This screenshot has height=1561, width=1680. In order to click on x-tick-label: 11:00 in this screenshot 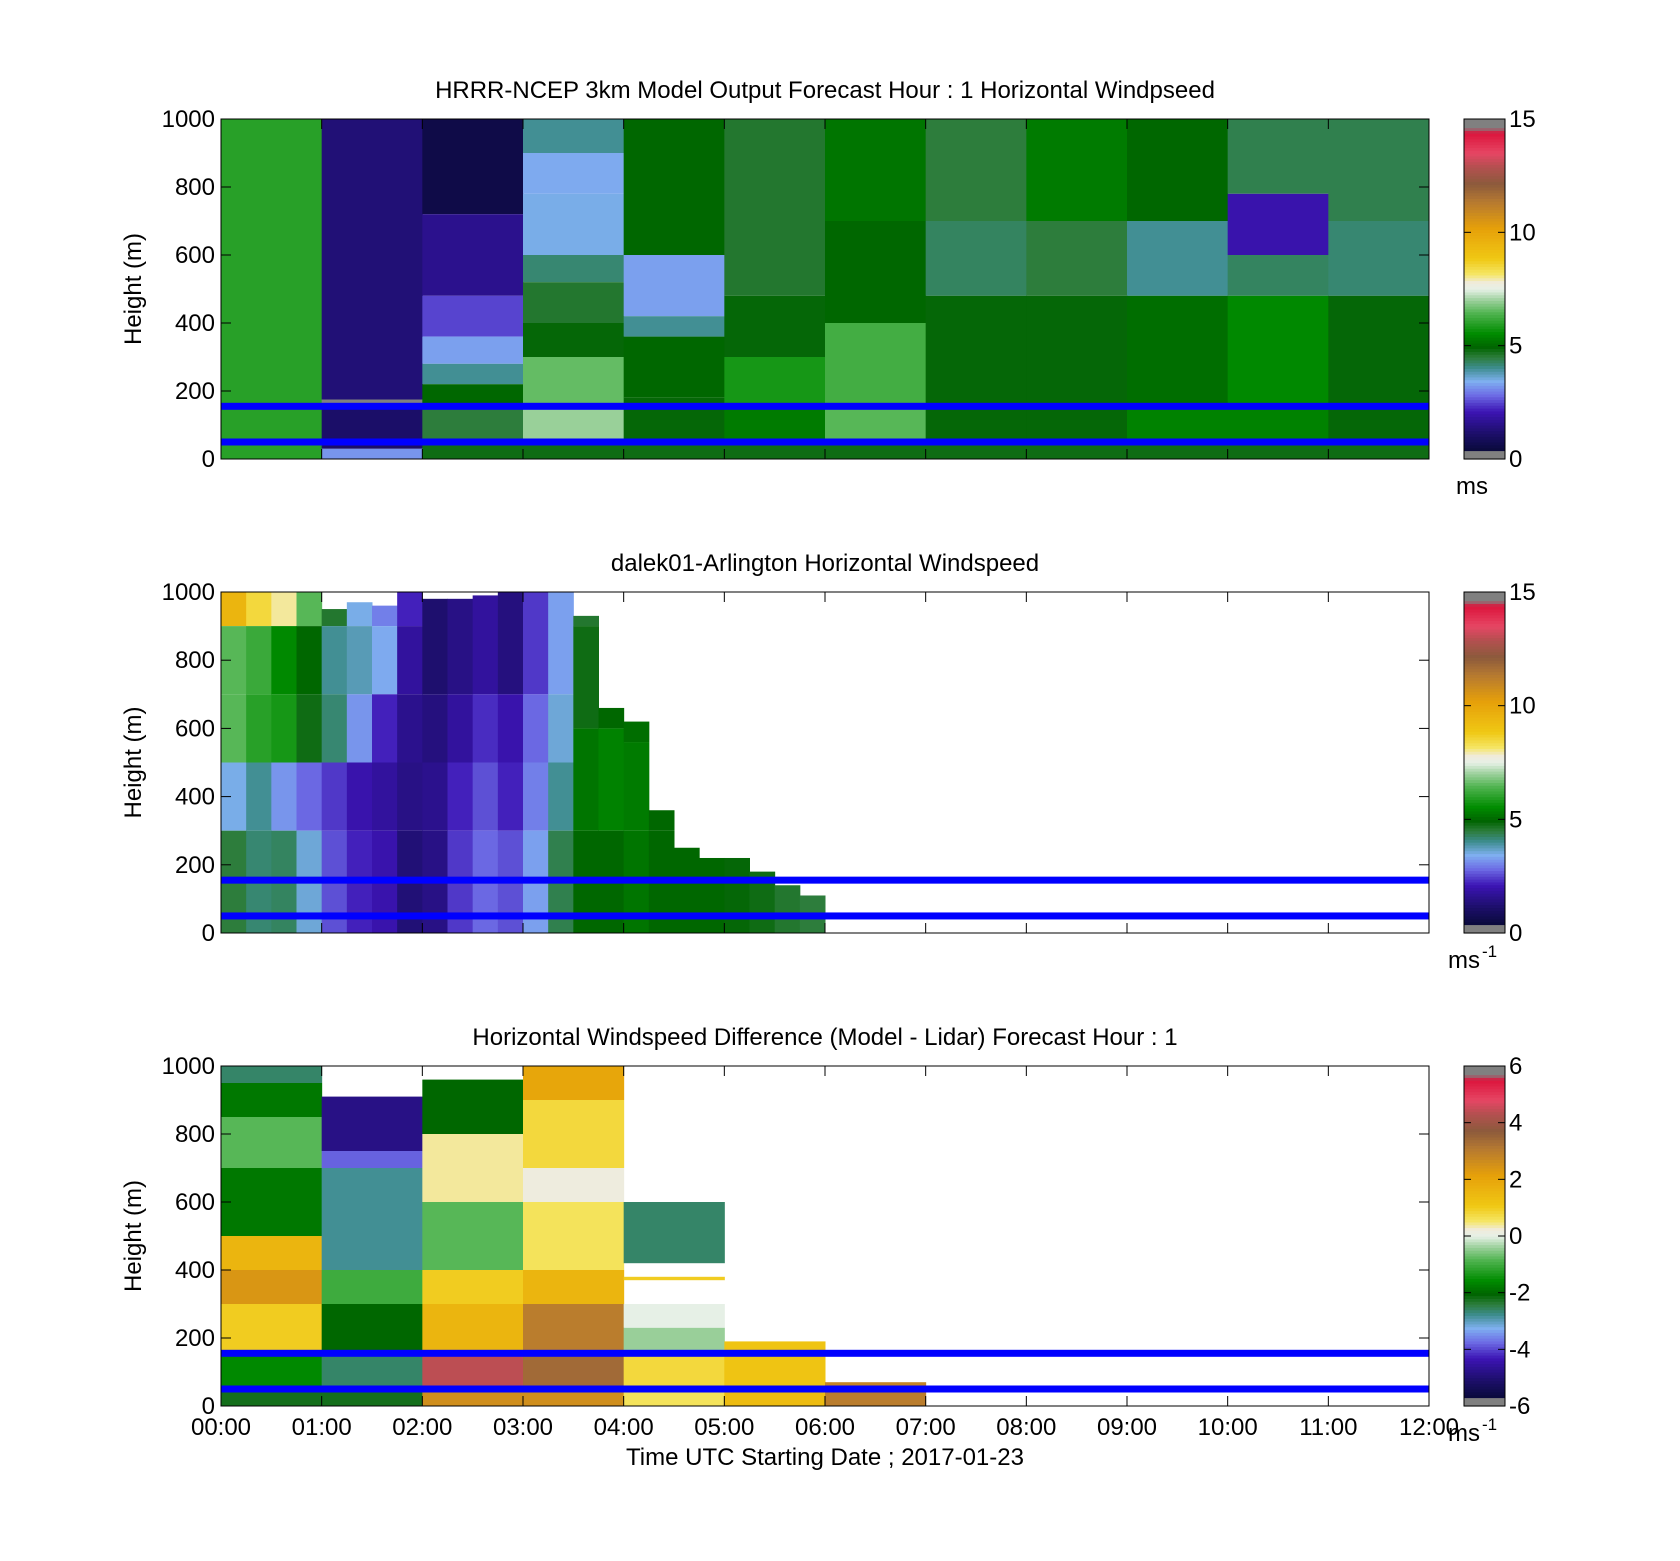, I will do `click(1328, 1427)`.